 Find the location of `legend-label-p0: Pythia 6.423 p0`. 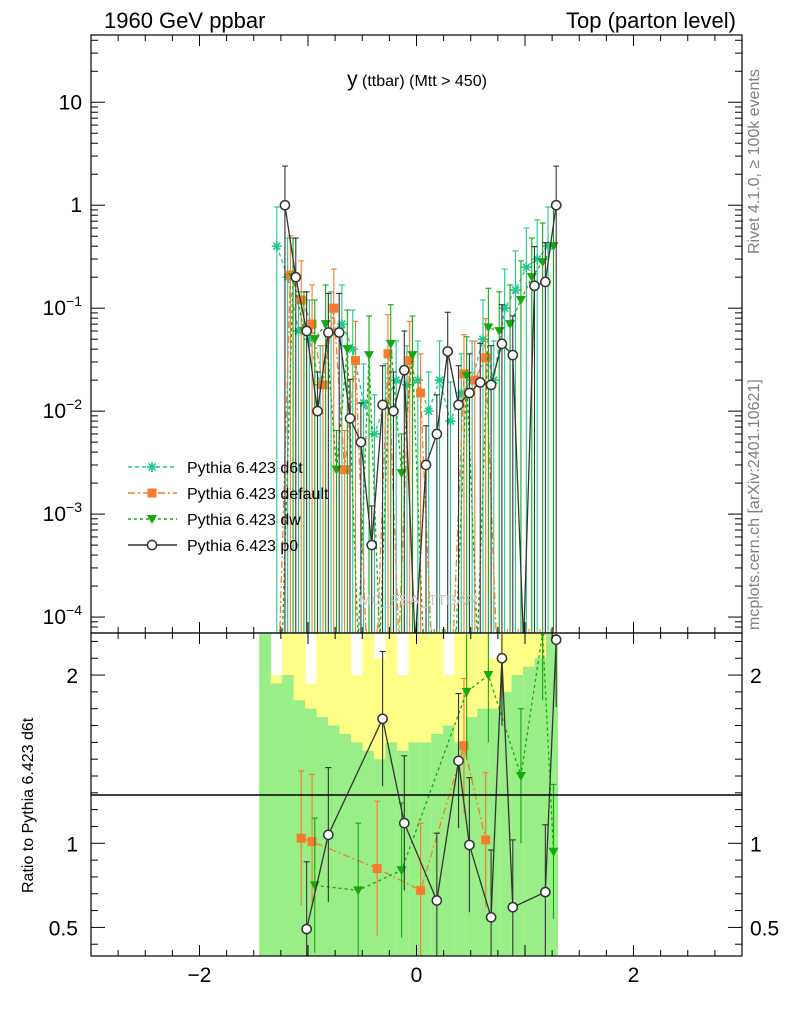

legend-label-p0: Pythia 6.423 p0 is located at coordinates (242, 546).